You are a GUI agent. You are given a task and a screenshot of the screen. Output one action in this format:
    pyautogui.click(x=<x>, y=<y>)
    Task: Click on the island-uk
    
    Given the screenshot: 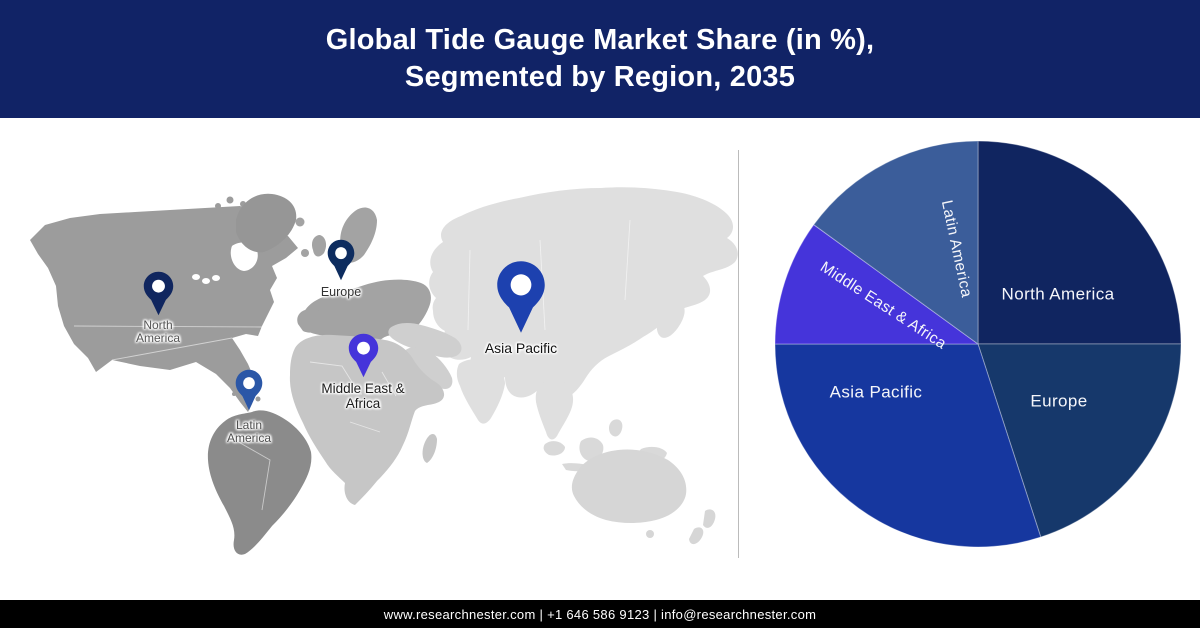 What is the action you would take?
    pyautogui.click(x=319, y=246)
    